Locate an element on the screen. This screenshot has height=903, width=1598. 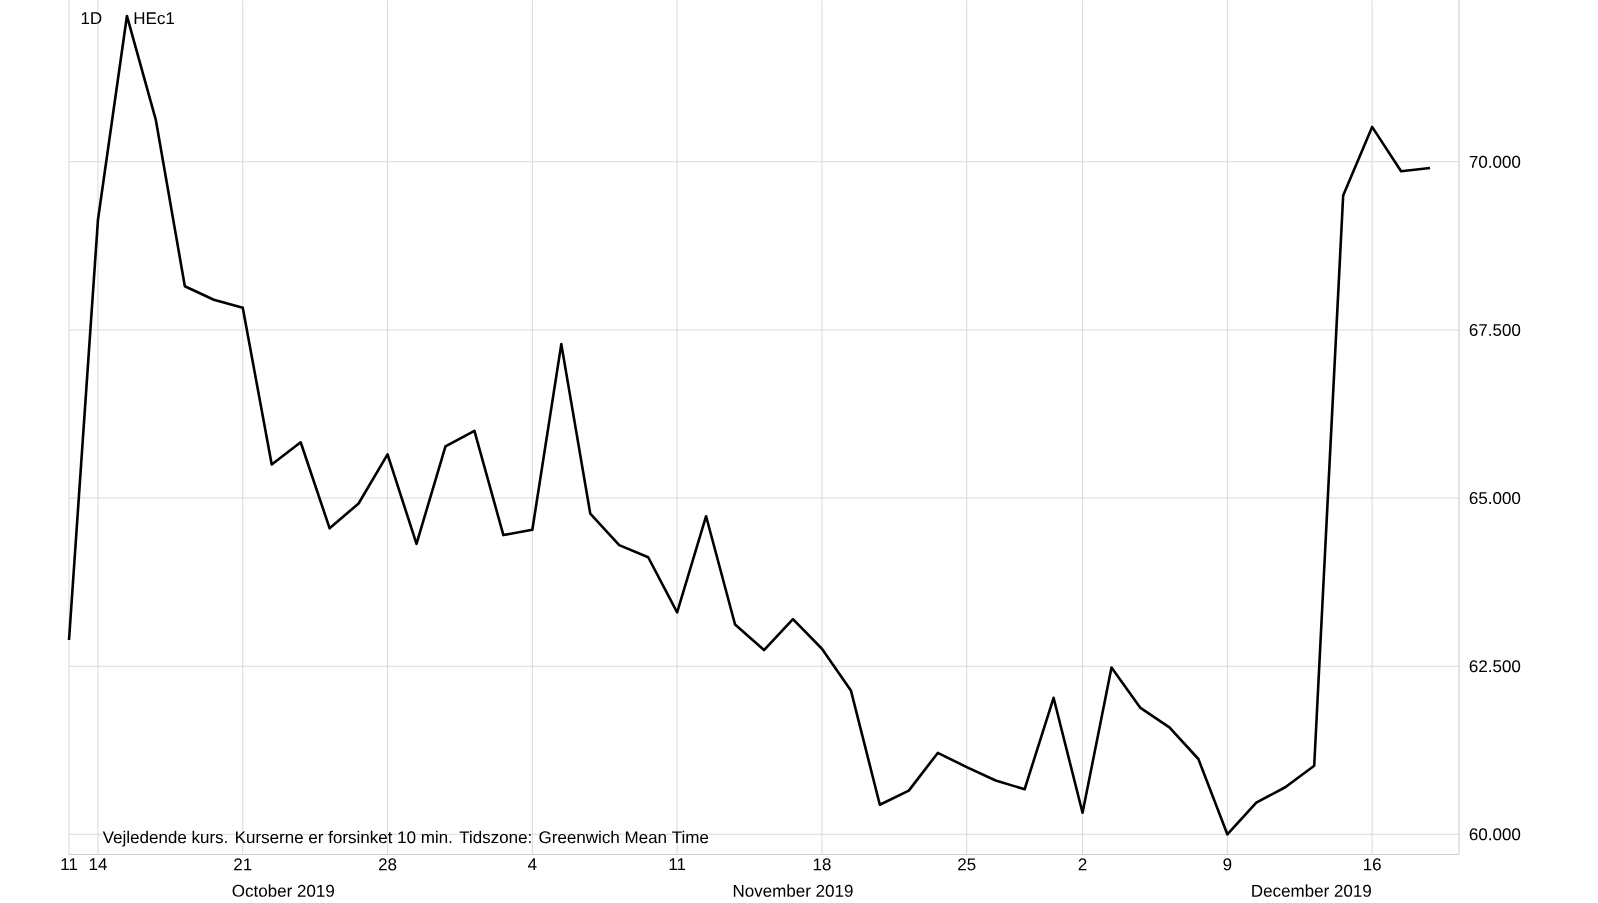
y-tick-label: 65.000 is located at coordinates (1495, 498).